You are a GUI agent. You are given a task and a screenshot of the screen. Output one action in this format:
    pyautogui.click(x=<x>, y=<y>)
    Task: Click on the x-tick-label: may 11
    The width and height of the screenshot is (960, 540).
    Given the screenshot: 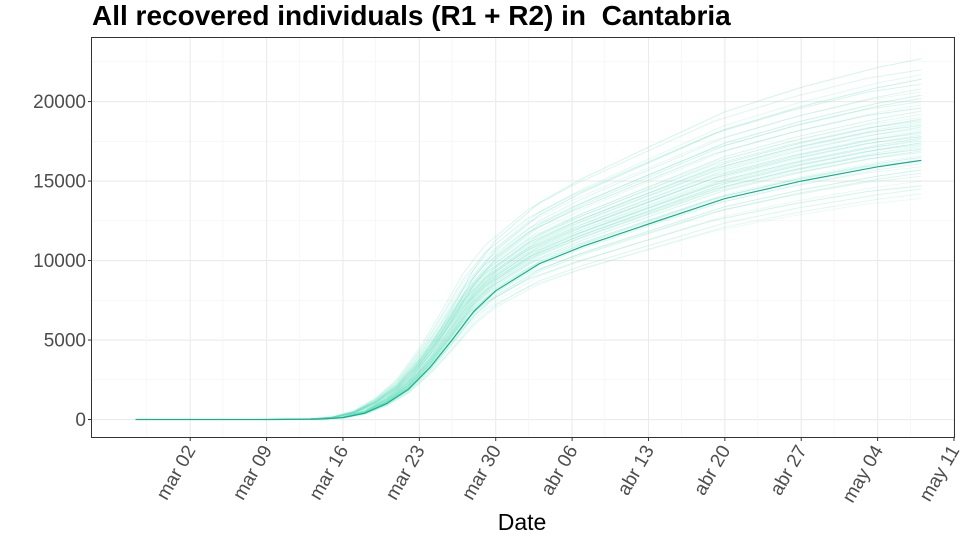 What is the action you would take?
    pyautogui.click(x=938, y=473)
    